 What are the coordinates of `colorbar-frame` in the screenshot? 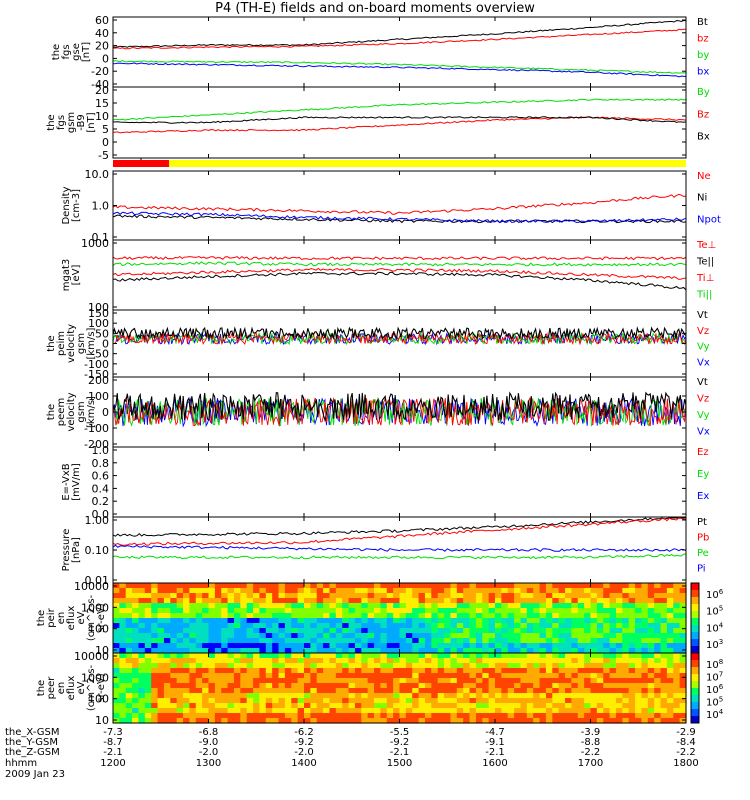 It's located at (695, 688).